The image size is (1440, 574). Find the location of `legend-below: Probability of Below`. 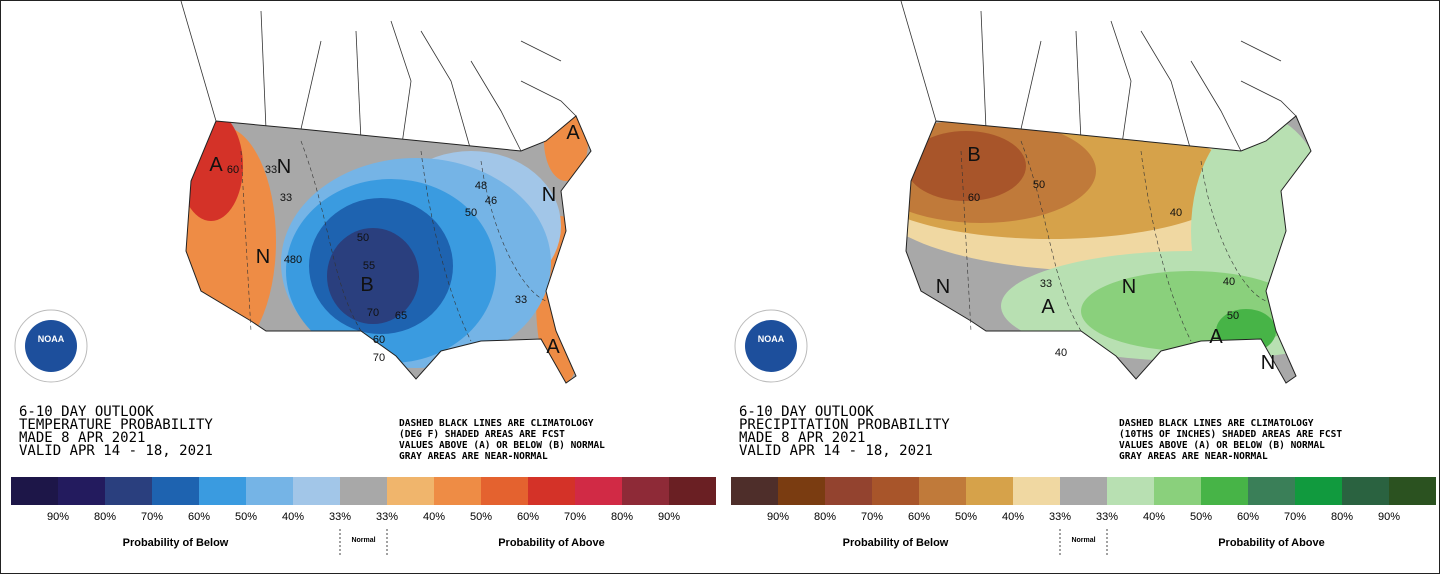

legend-below: Probability of Below is located at coordinates (176, 543).